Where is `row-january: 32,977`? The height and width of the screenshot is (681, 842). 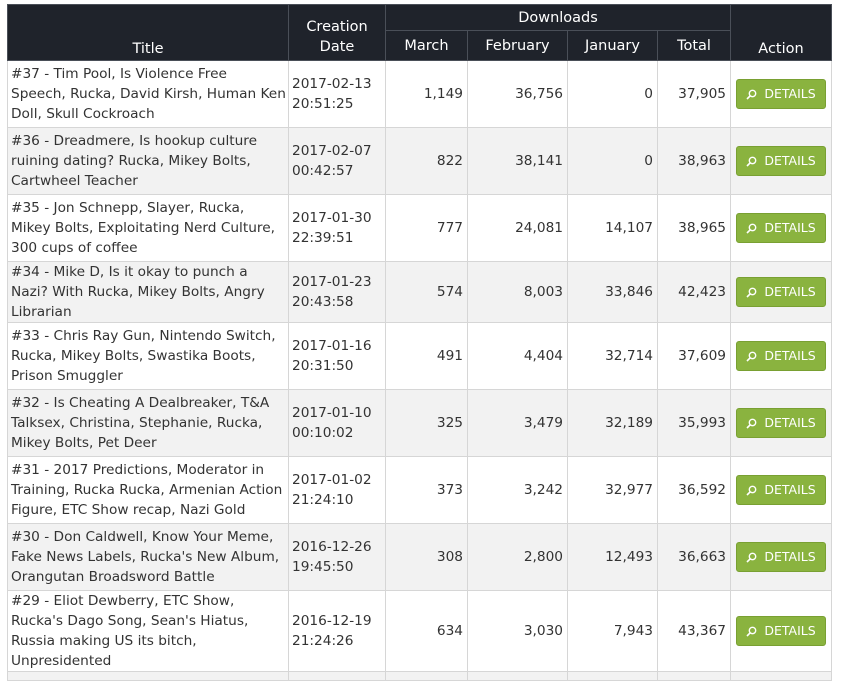
row-january: 32,977 is located at coordinates (612, 490).